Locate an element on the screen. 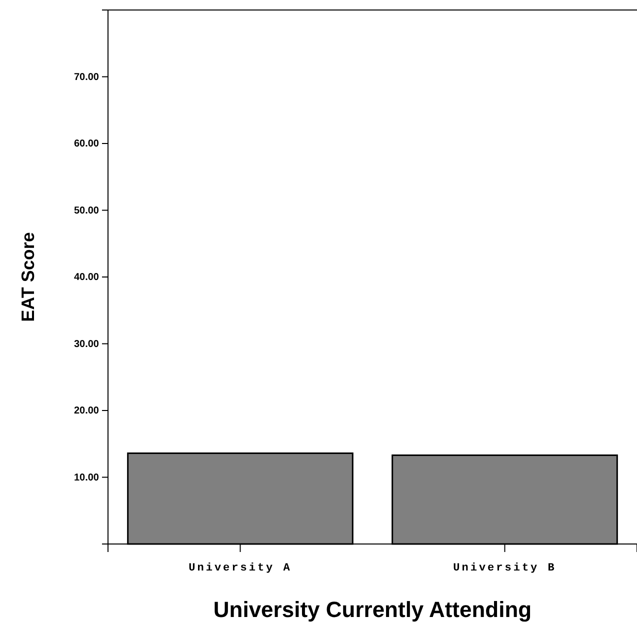 The height and width of the screenshot is (635, 637). y-axis-title: EAT Score is located at coordinates (28, 277).